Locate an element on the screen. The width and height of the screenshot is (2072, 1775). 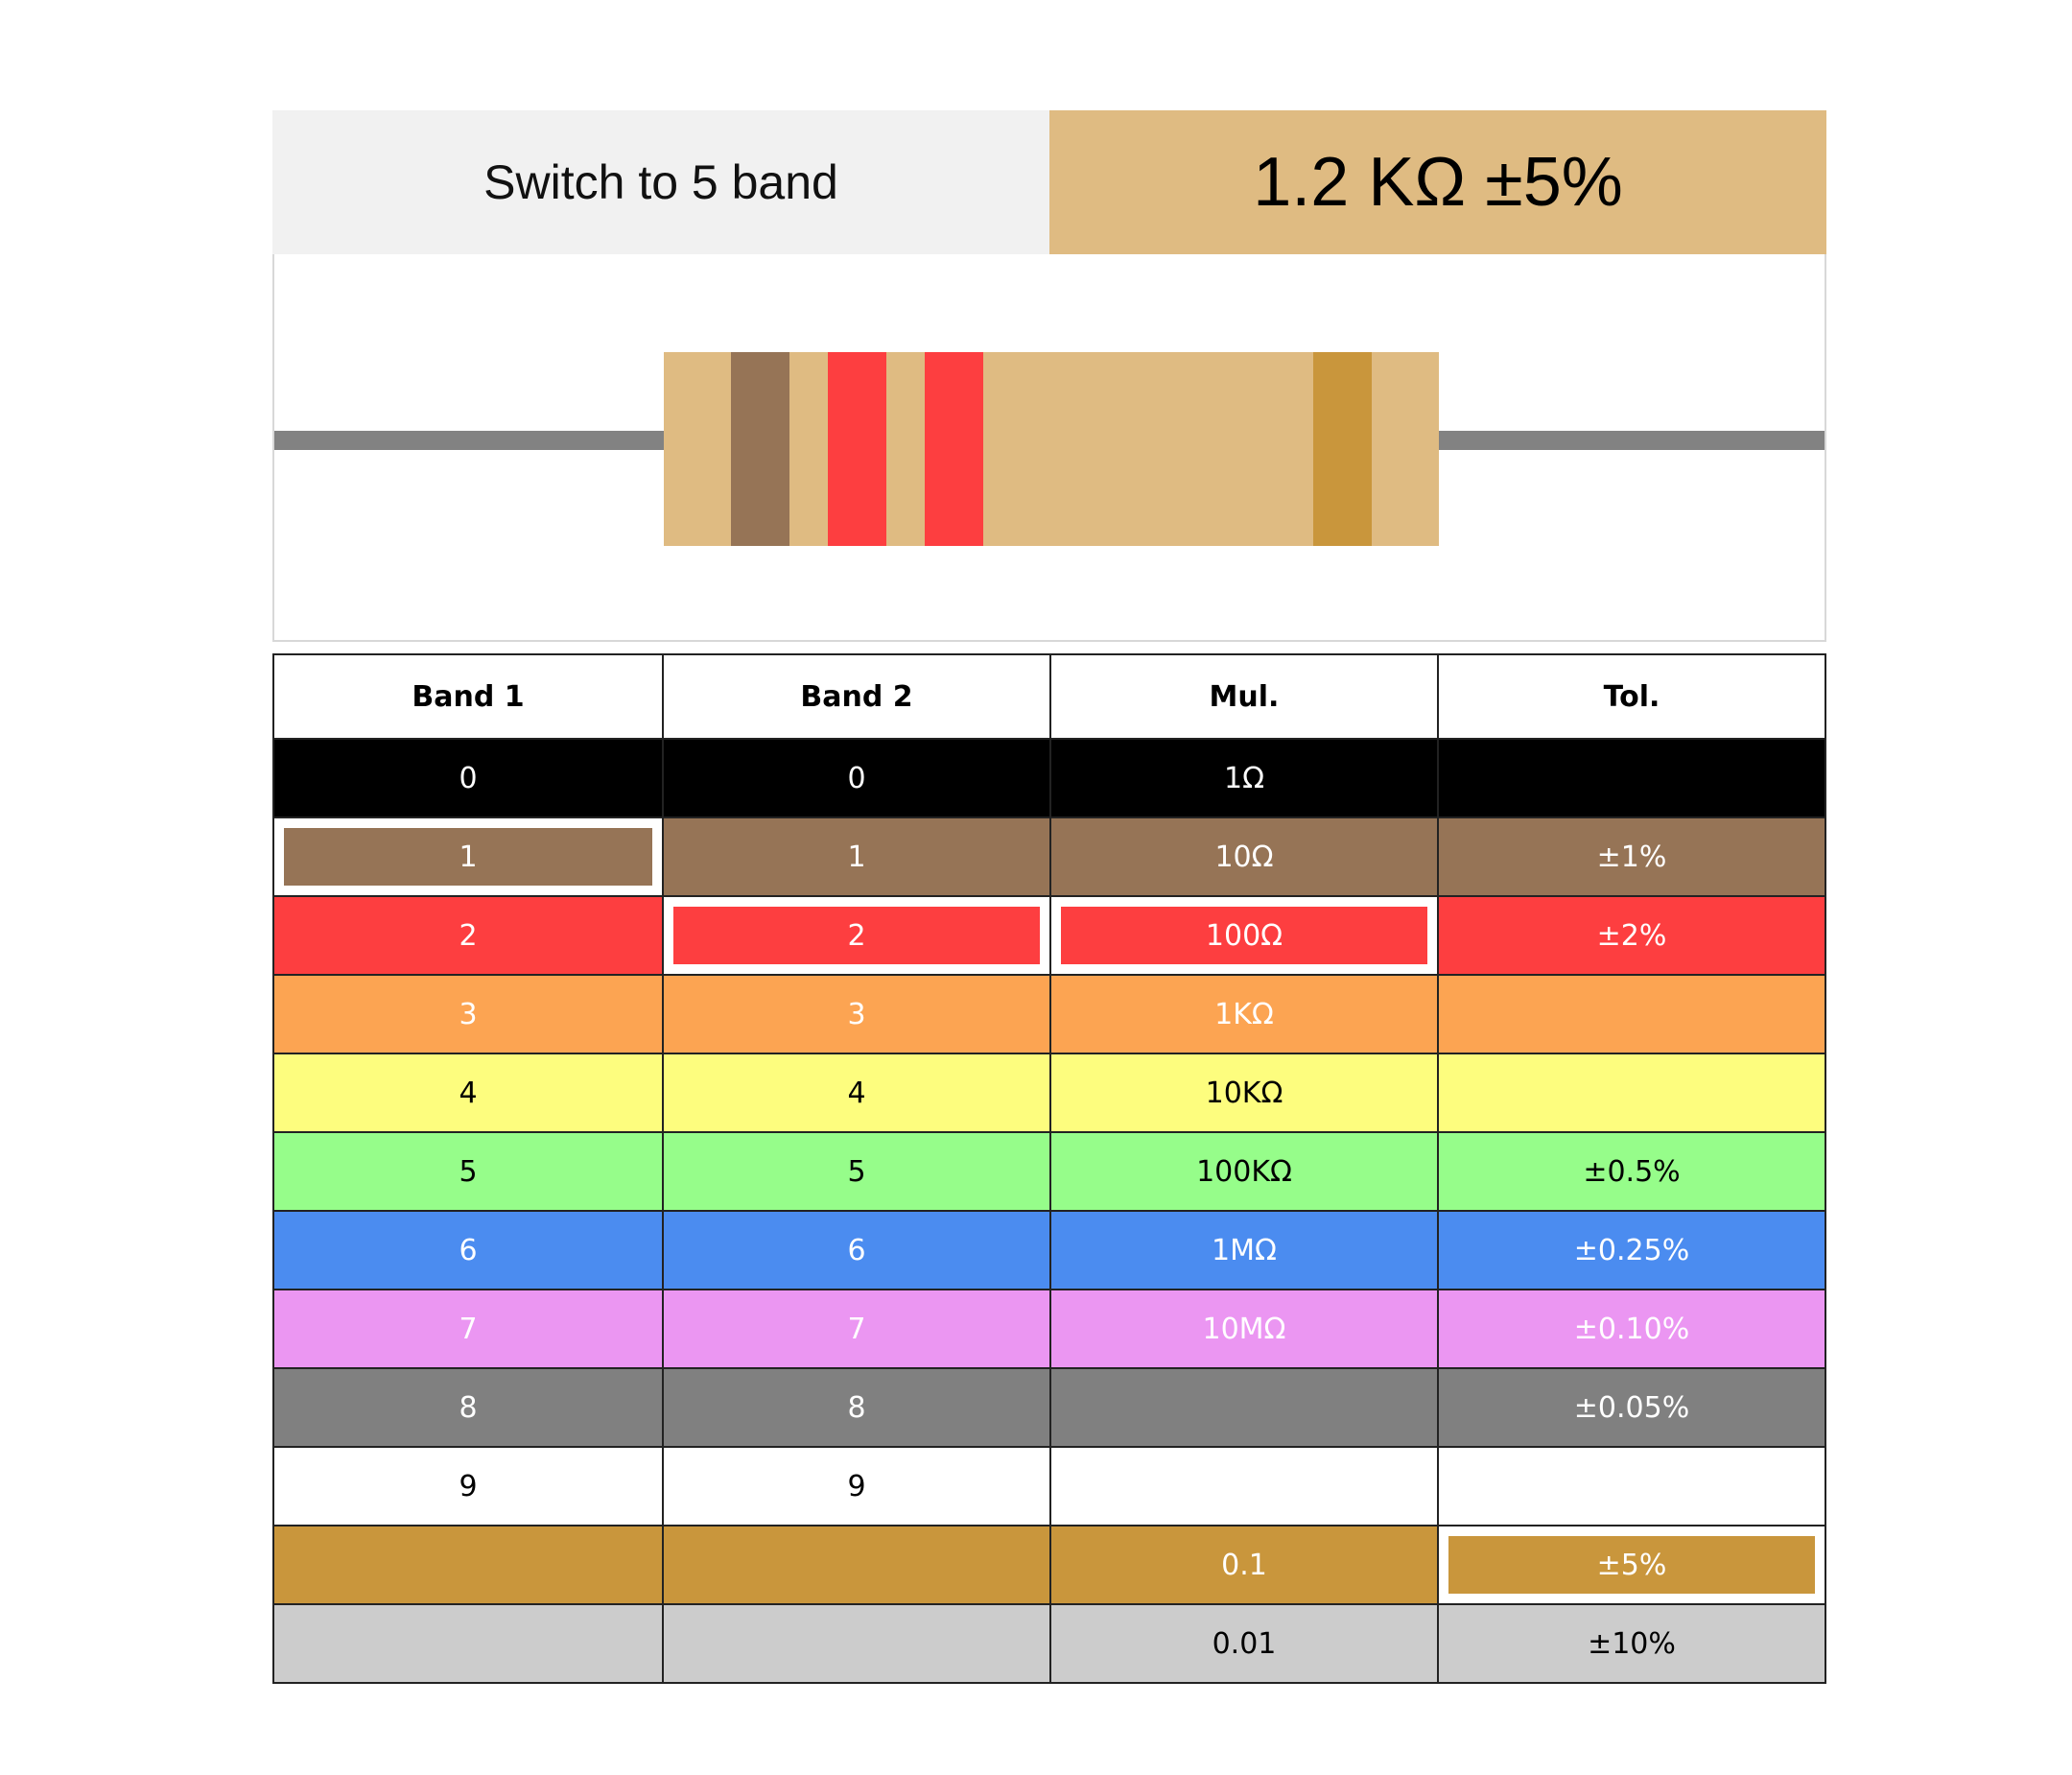
color-cell-band-1: 3 is located at coordinates (468, 1014).